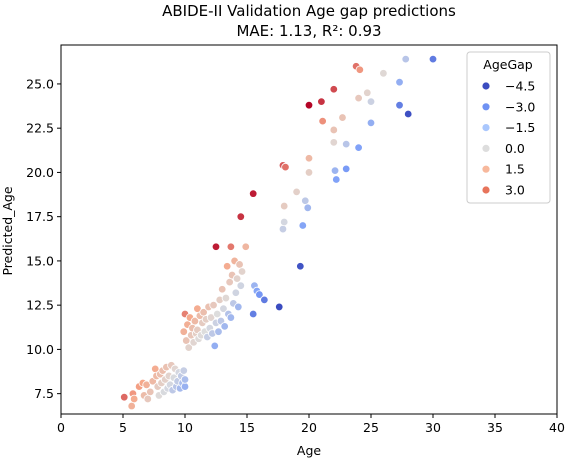 Image resolution: width=567 pixels, height=460 pixels. I want to click on legend: AgeGap −4.5 −3.0 −1.5 0.0 1.5 3.0, so click(508, 127).